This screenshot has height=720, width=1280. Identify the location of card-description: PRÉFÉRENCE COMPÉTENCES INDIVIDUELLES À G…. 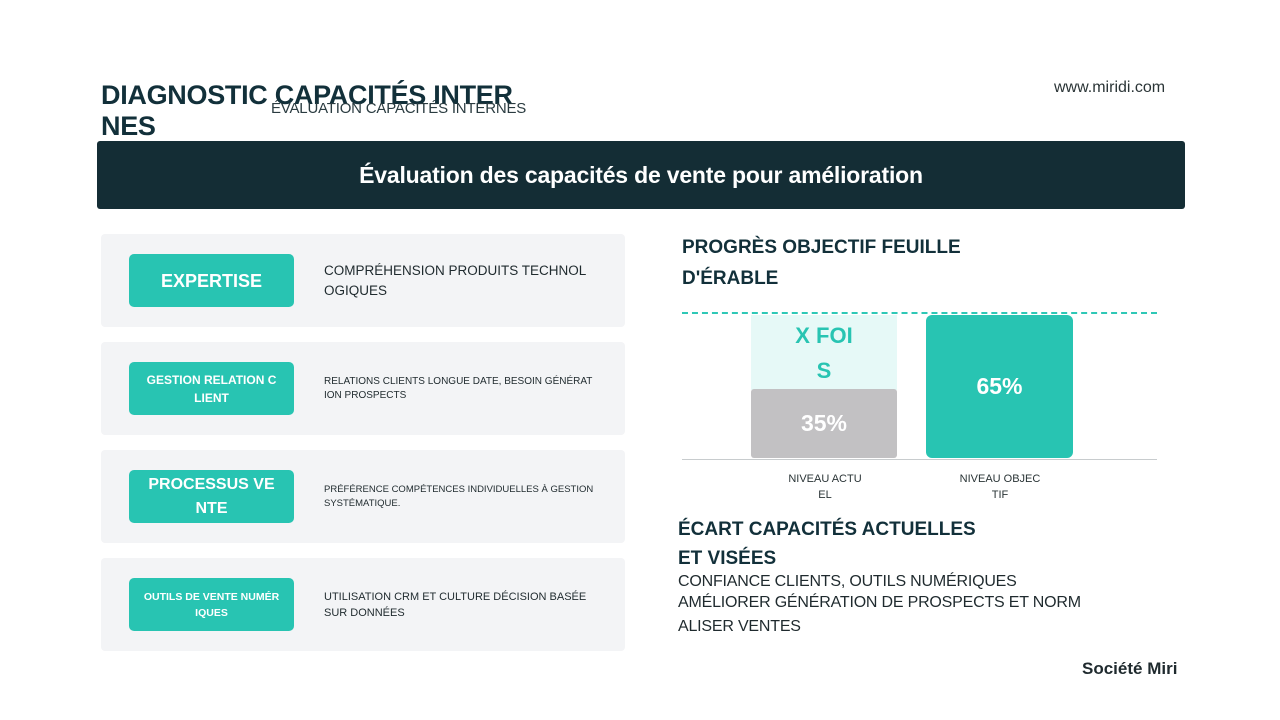
(459, 496).